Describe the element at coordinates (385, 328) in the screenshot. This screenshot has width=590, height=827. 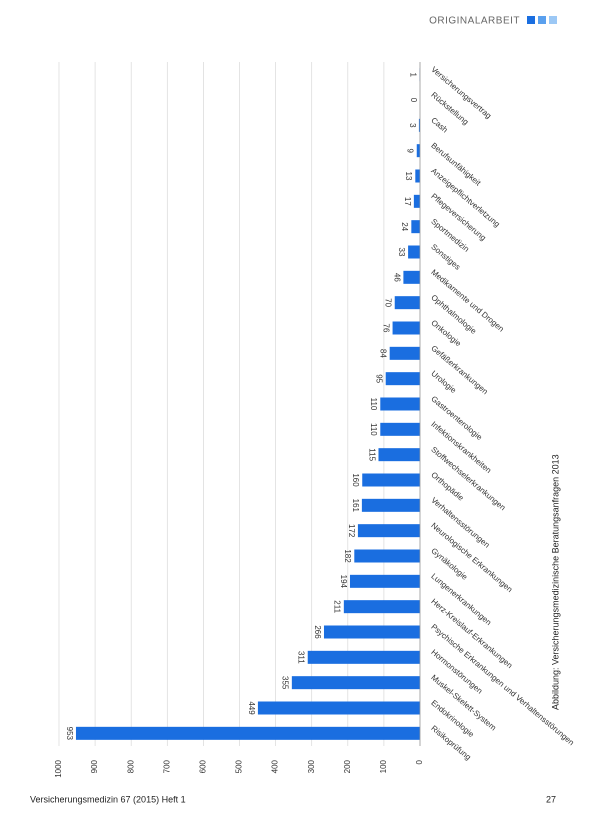
I see `value-label: 76` at that location.